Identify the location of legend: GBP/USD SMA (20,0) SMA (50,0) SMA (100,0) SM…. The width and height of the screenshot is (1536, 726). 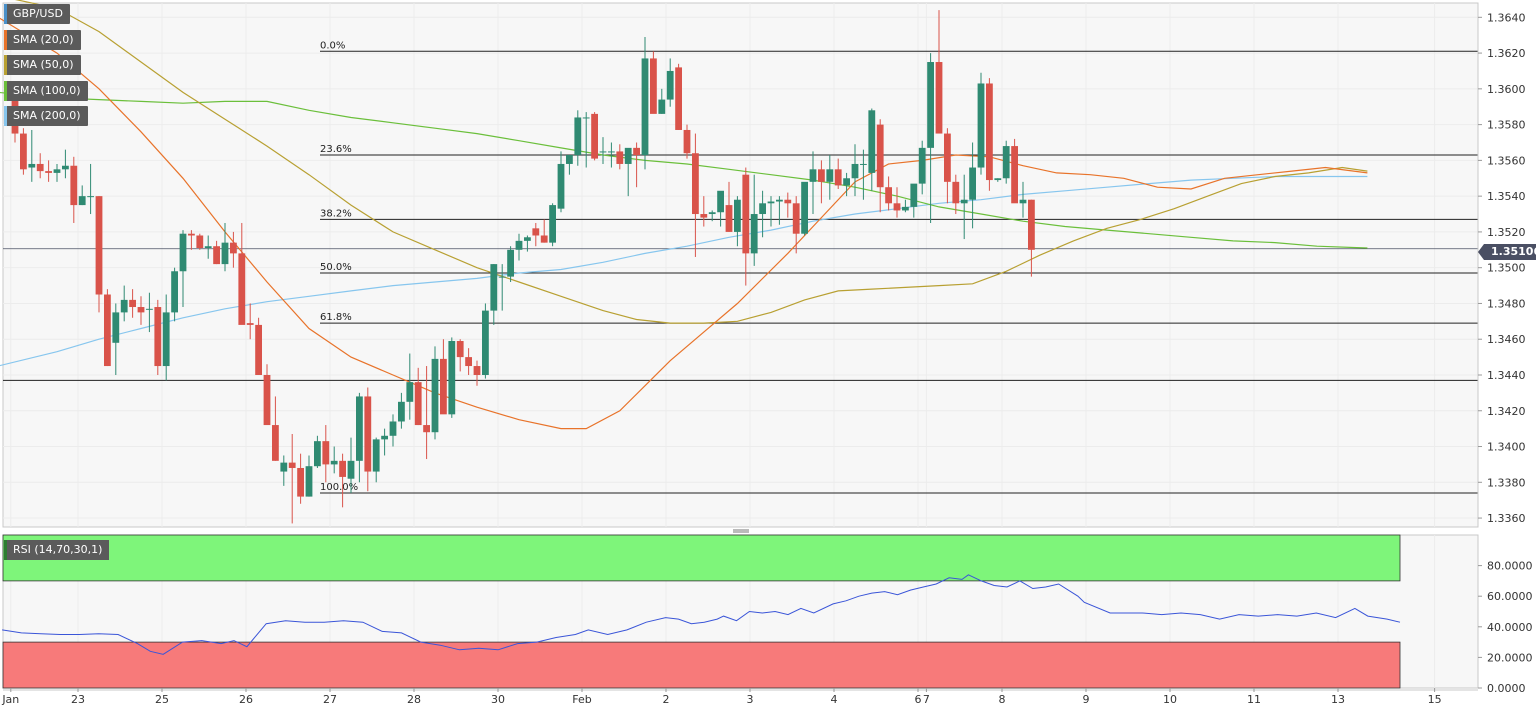
(46, 68).